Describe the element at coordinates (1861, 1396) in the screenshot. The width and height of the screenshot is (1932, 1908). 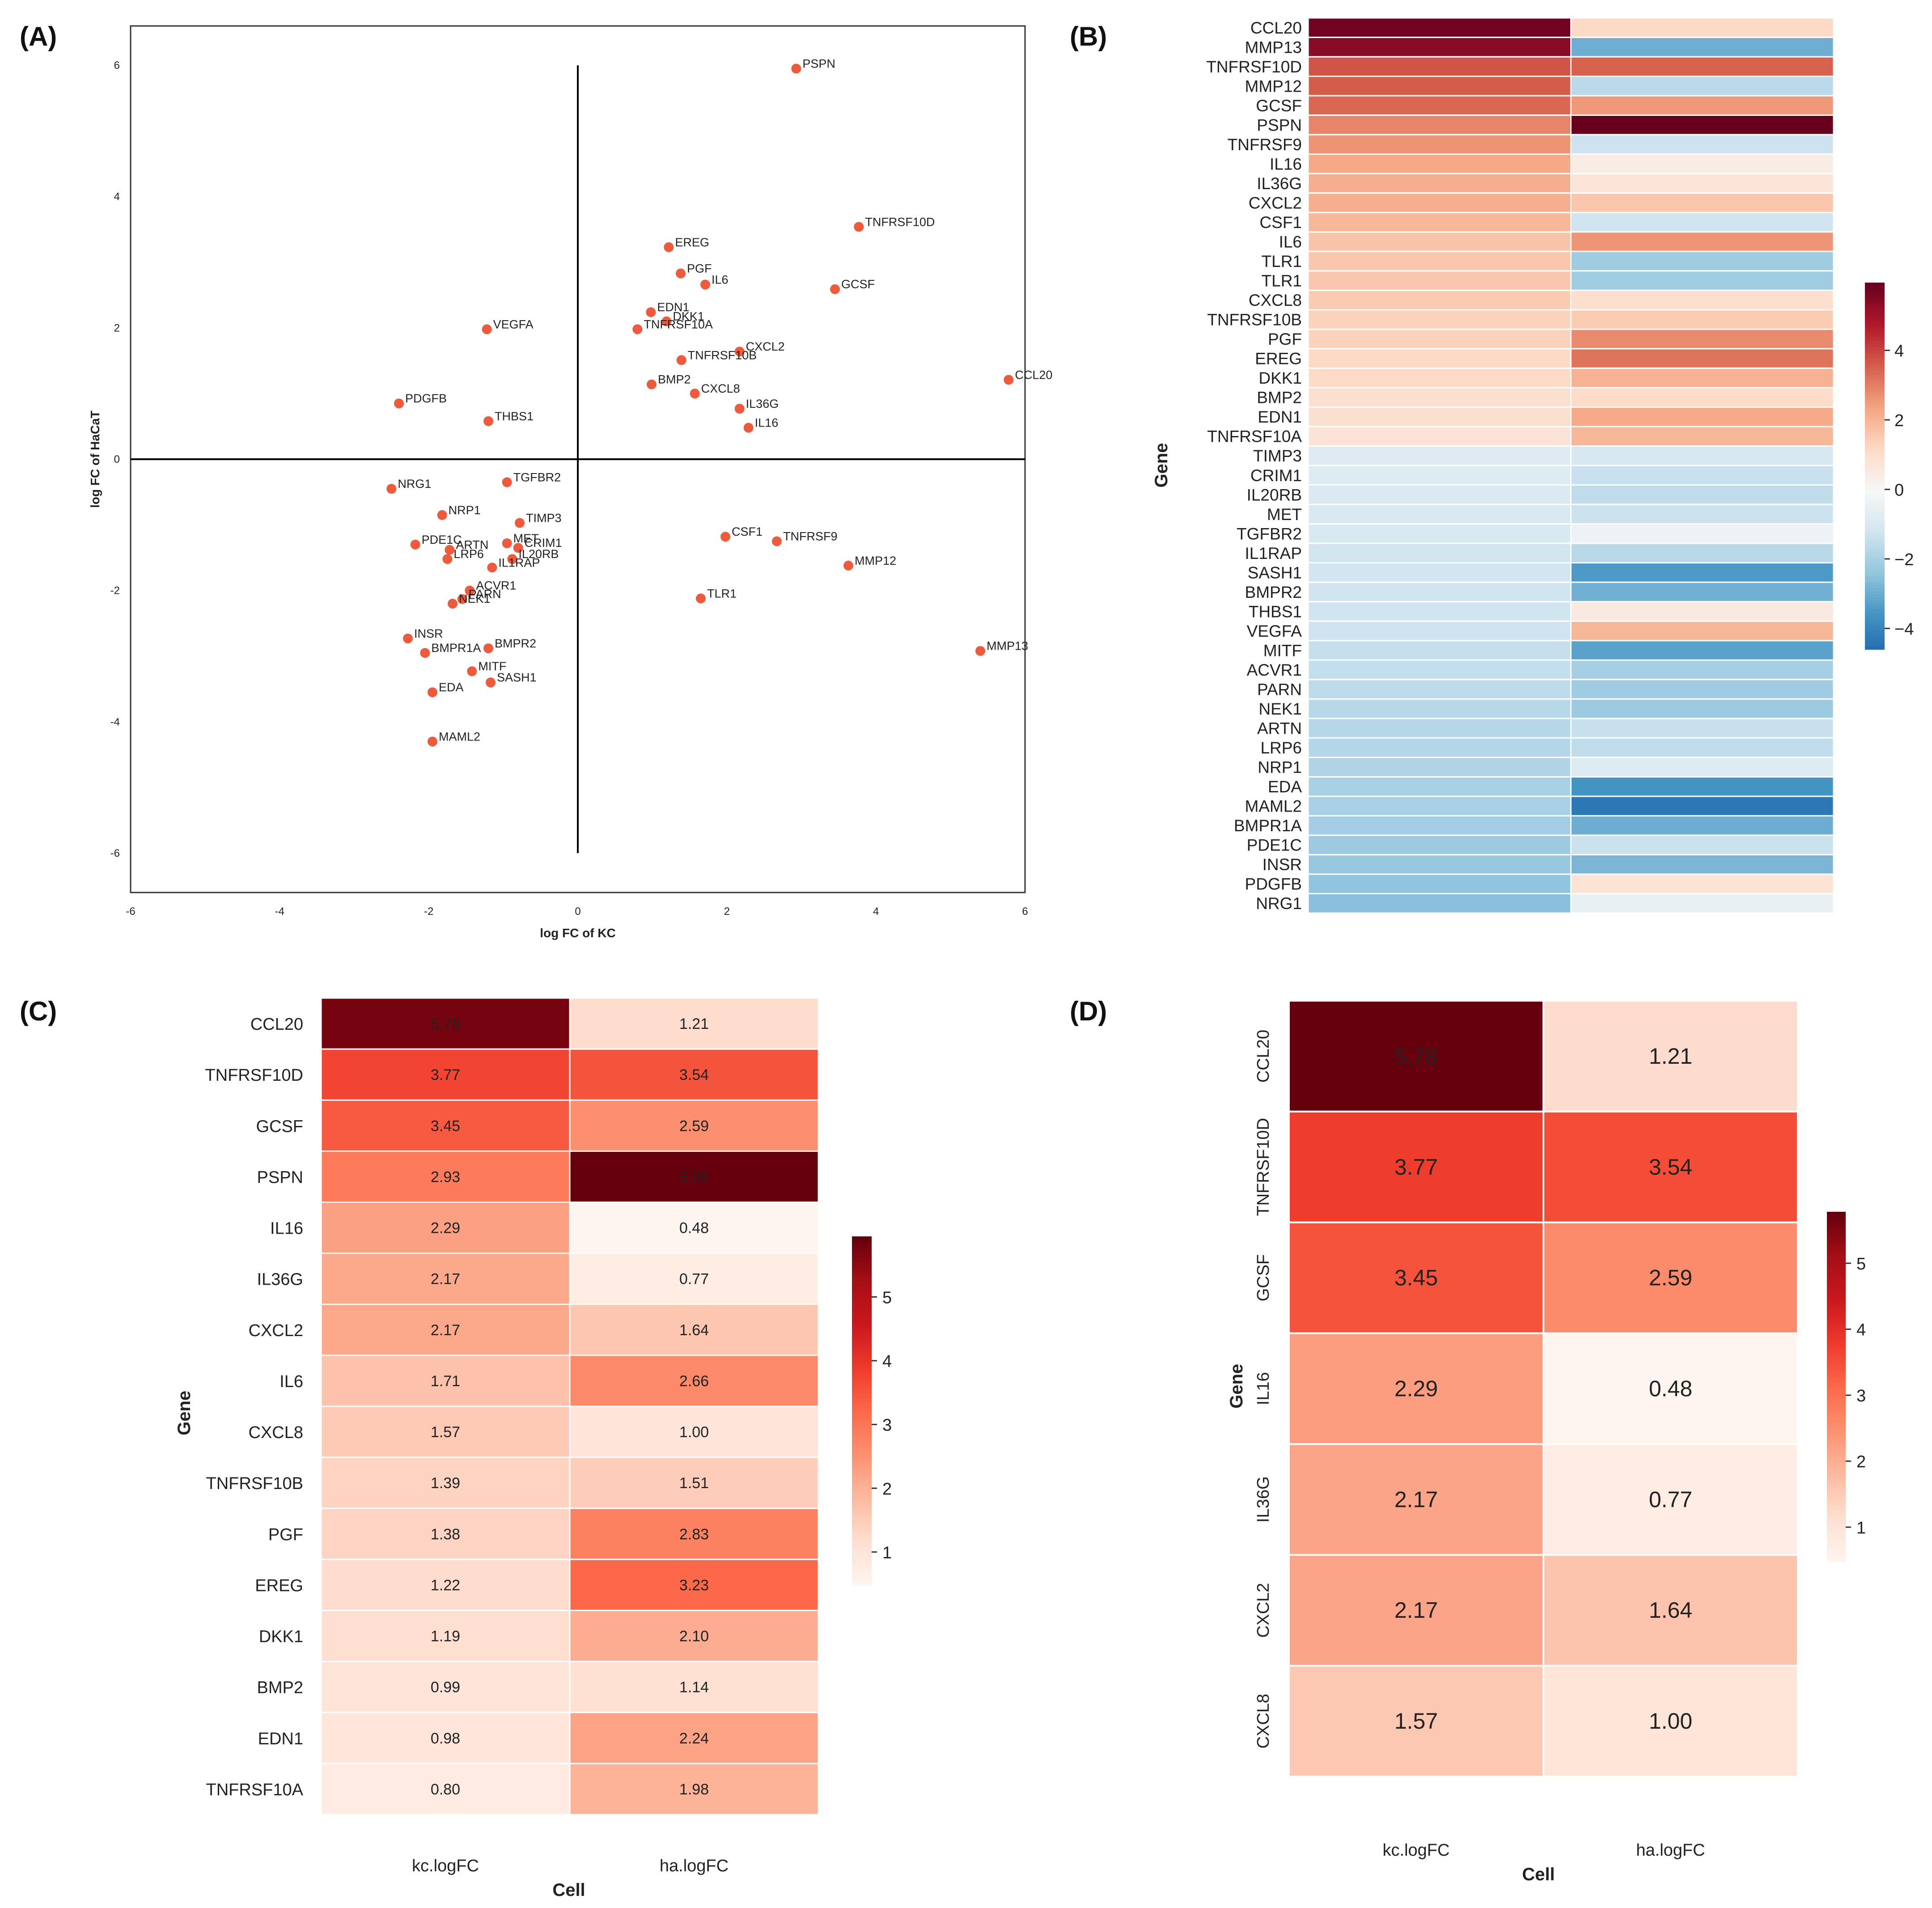
I see `colorbar-tick-label: 3` at that location.